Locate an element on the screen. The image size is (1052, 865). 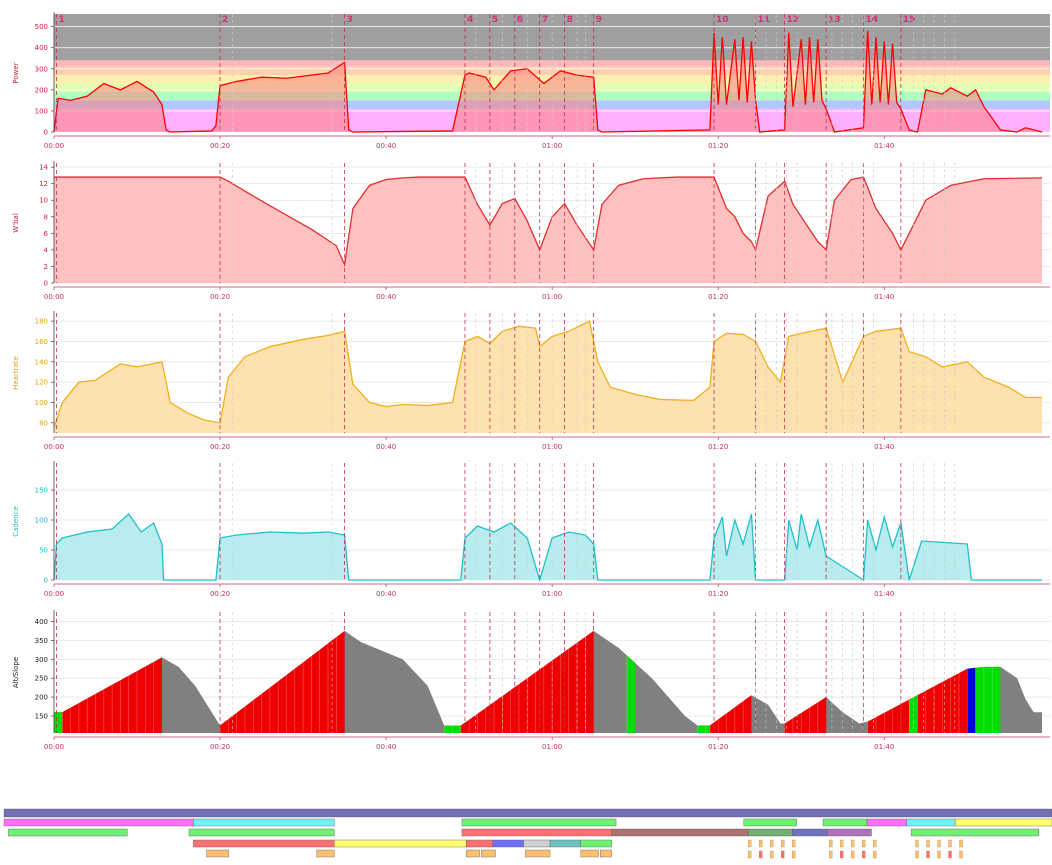
y-tick-label: 400 is located at coordinates (41, 622).